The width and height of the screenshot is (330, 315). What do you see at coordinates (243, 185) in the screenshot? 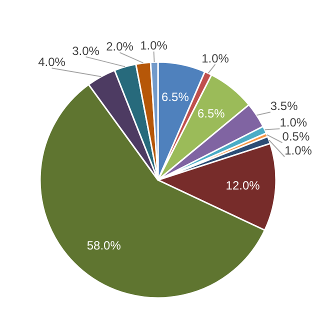
I see `data-label: 12.0%` at bounding box center [243, 185].